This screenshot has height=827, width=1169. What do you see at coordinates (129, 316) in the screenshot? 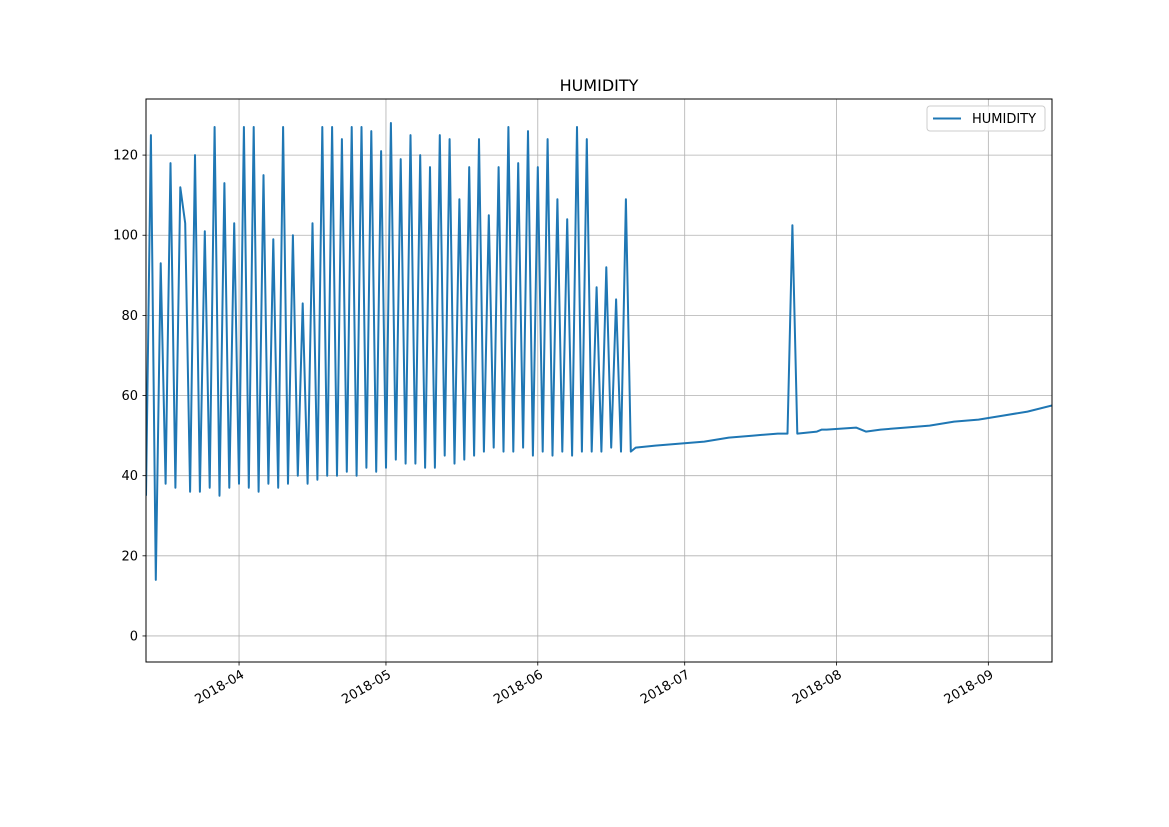
I see `y-tick-label: 80` at bounding box center [129, 316].